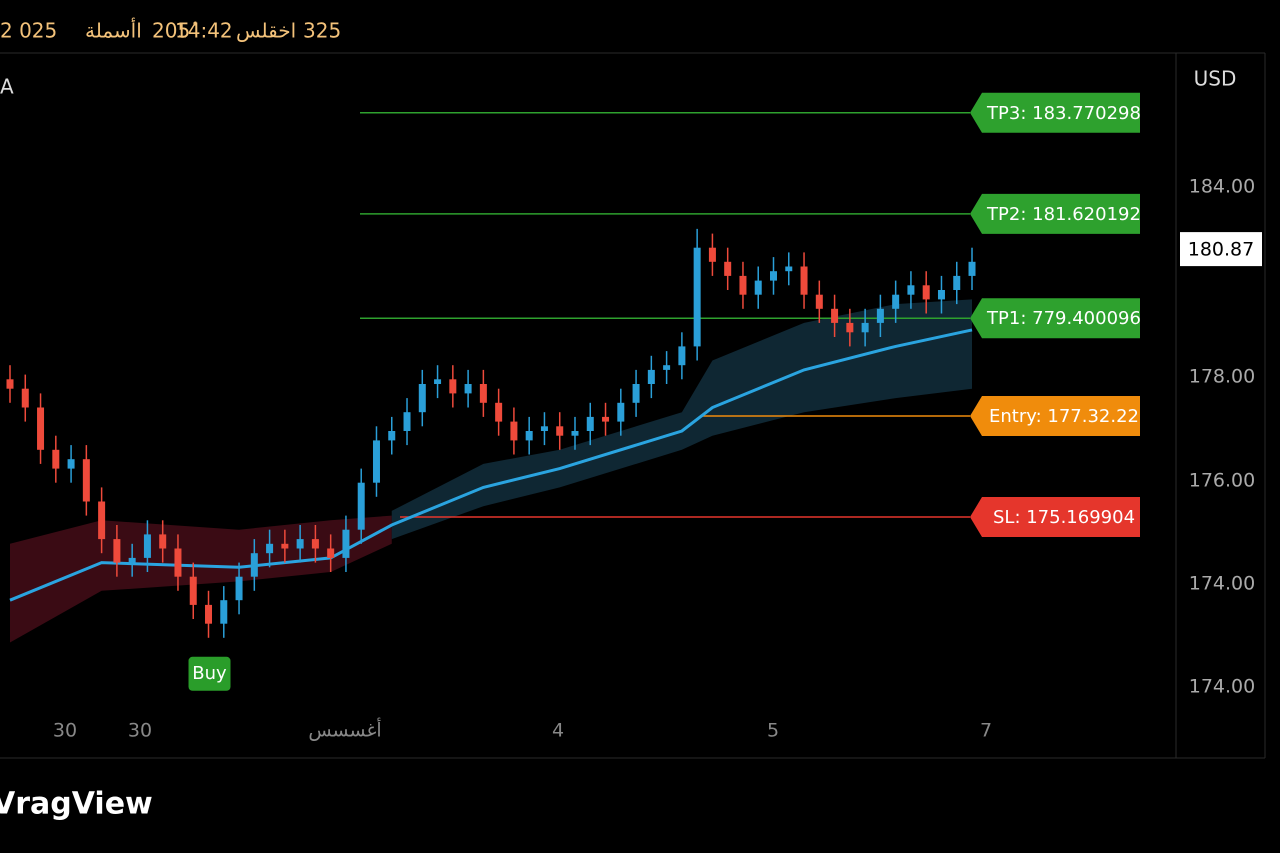  What do you see at coordinates (1064, 416) in the screenshot?
I see `level-label: Entry: 177.32.22` at bounding box center [1064, 416].